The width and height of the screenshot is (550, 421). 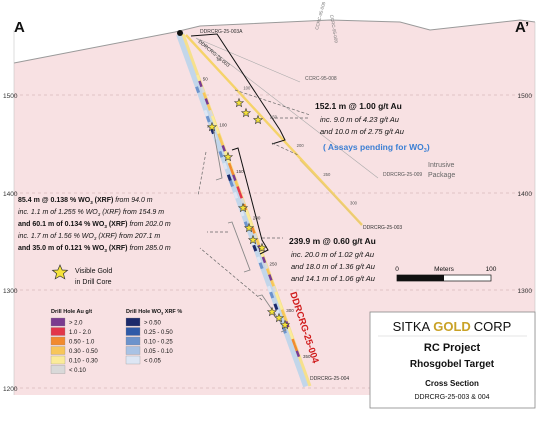 What do you see at coordinates (290, 310) in the screenshot?
I see `depth-tick-004: 300` at bounding box center [290, 310].